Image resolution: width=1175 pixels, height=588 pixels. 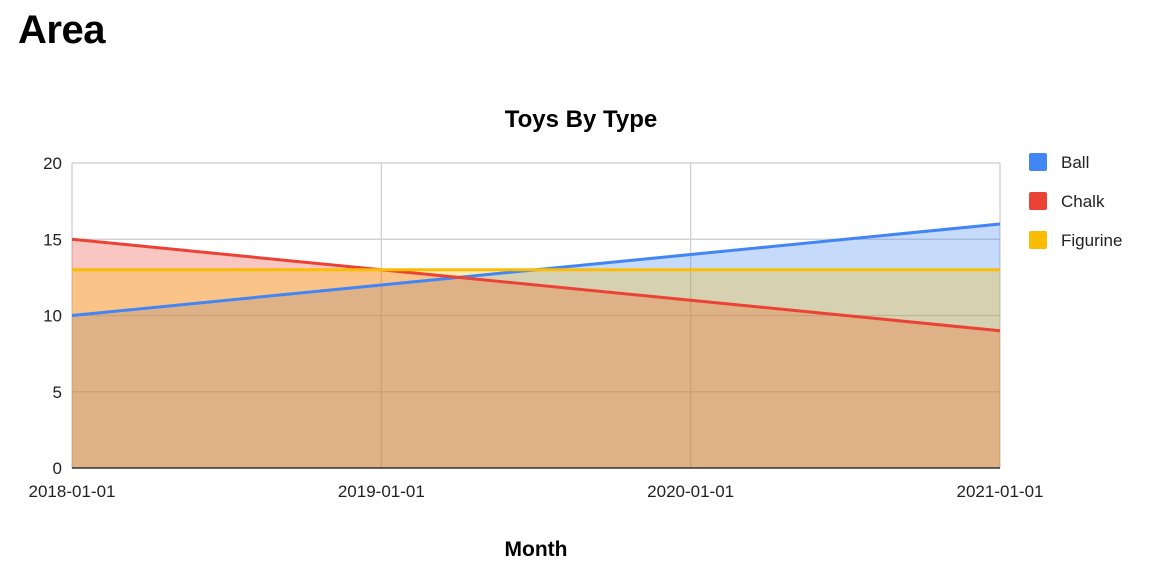 What do you see at coordinates (1000, 491) in the screenshot?
I see `x-tick-label: 2021-01-01` at bounding box center [1000, 491].